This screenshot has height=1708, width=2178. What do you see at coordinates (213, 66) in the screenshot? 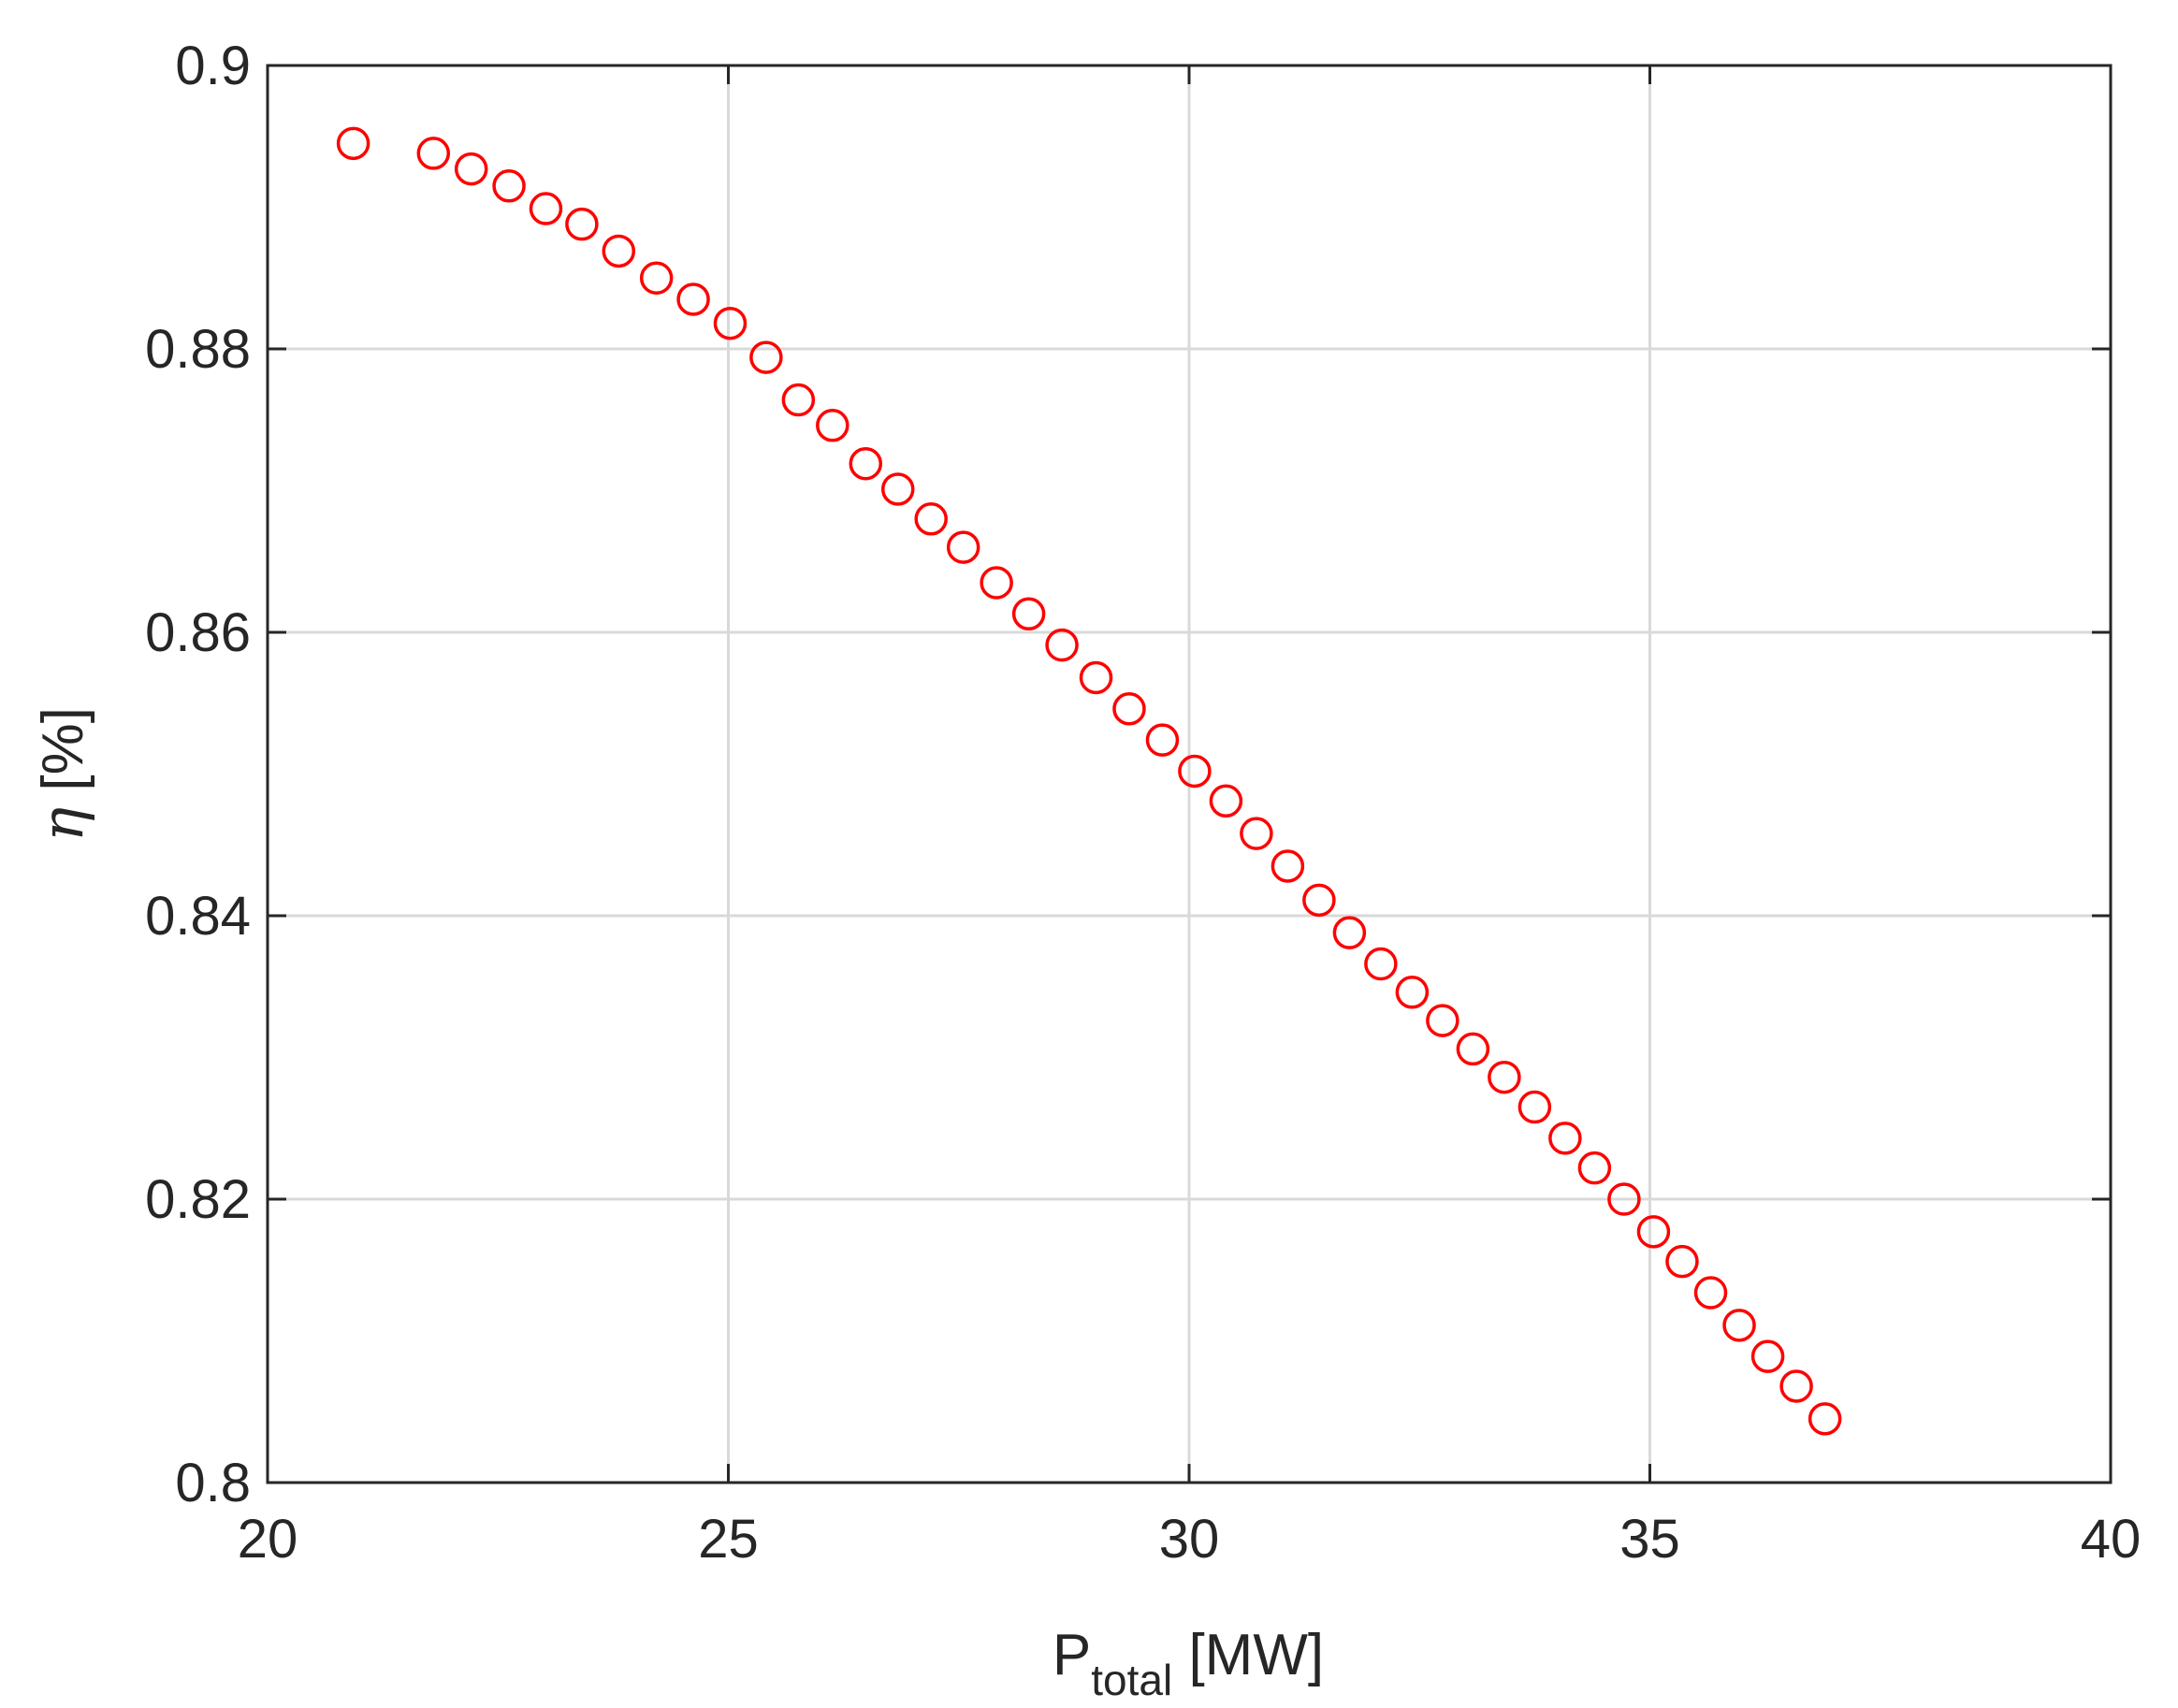
I see `y-tick-label: 0.9` at bounding box center [213, 66].